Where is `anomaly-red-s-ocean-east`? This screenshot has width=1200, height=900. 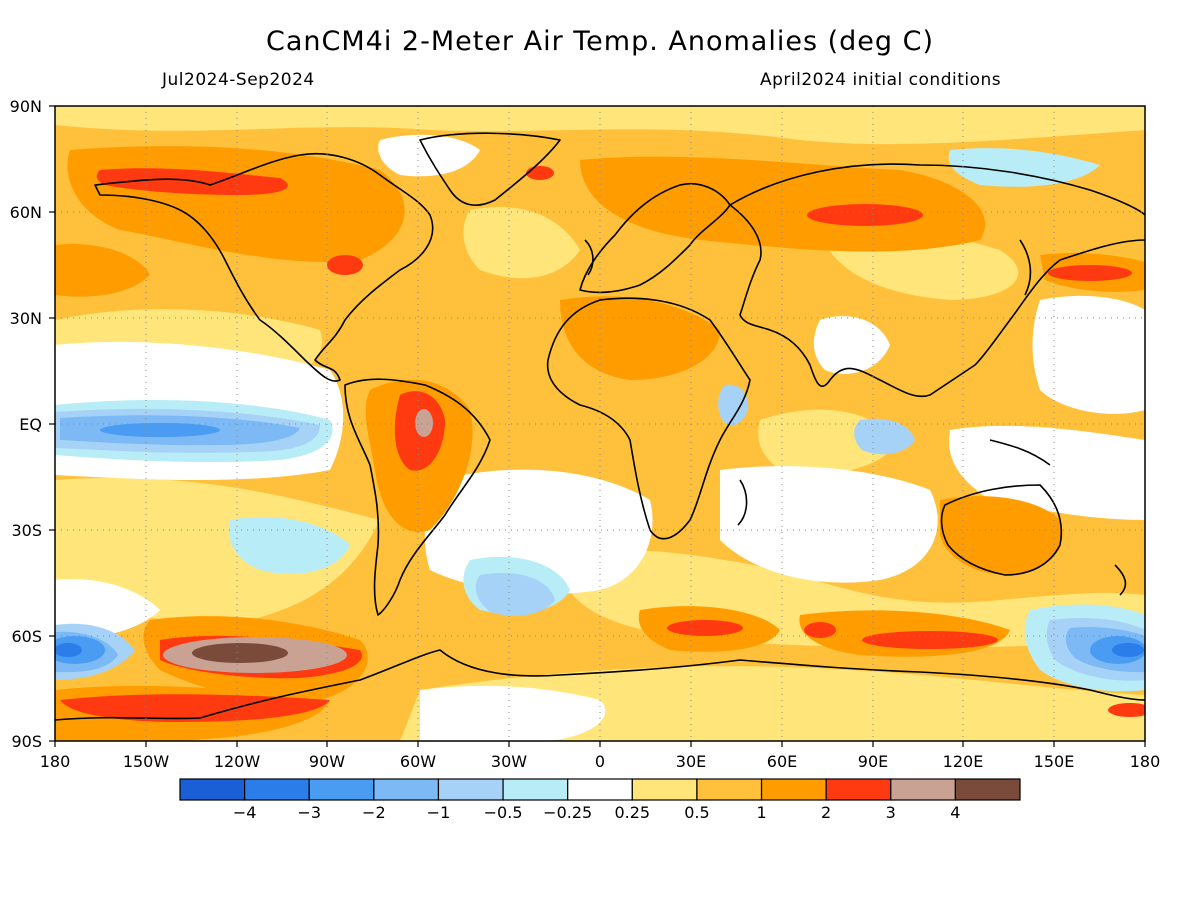
anomaly-red-s-ocean-east is located at coordinates (1126, 710).